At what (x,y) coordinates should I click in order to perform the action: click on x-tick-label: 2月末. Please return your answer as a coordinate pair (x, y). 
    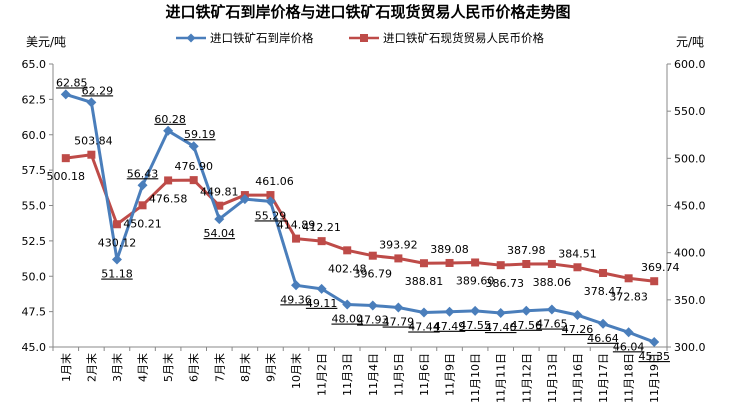
    Looking at the image, I should click on (91, 367).